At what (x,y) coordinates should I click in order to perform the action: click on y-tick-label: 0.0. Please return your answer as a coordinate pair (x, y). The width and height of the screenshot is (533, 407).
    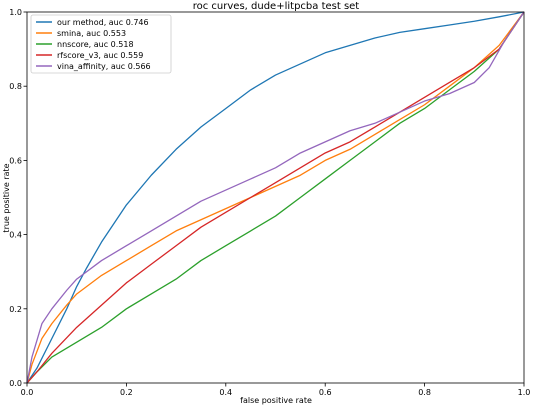
    Looking at the image, I should click on (15, 383).